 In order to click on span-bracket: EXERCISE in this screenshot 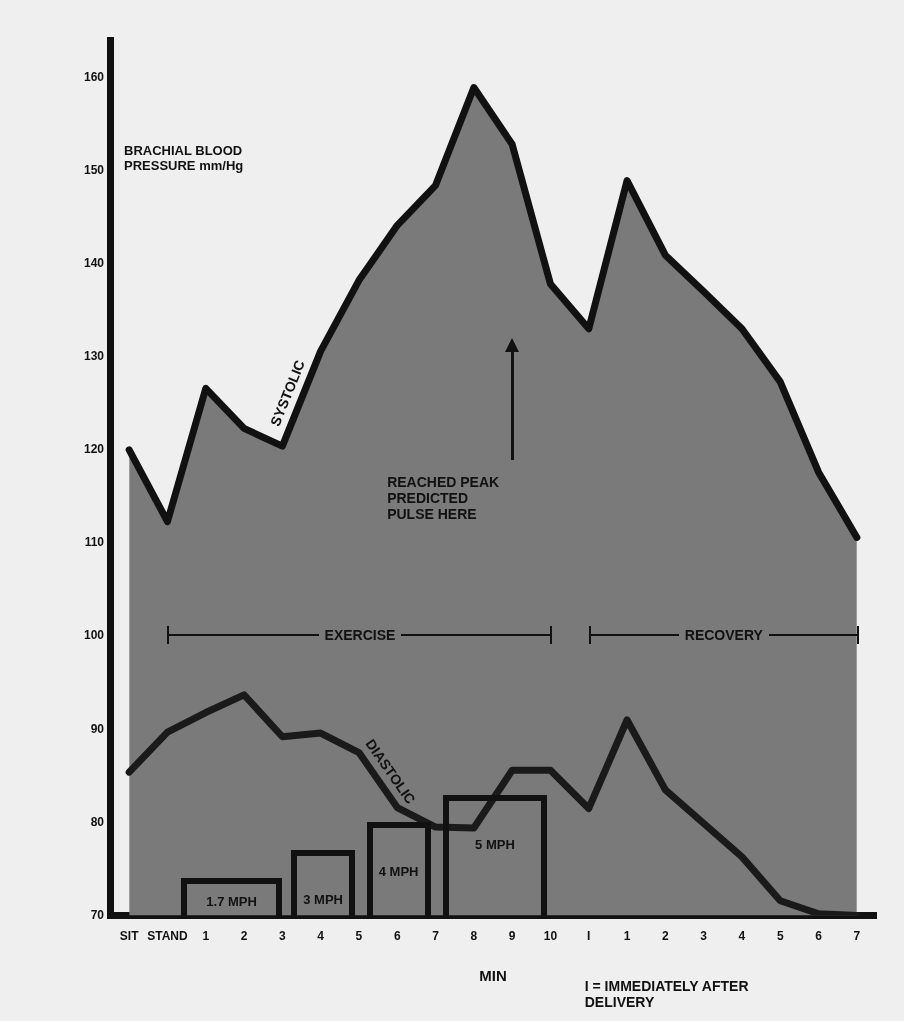, I will do `click(360, 635)`.